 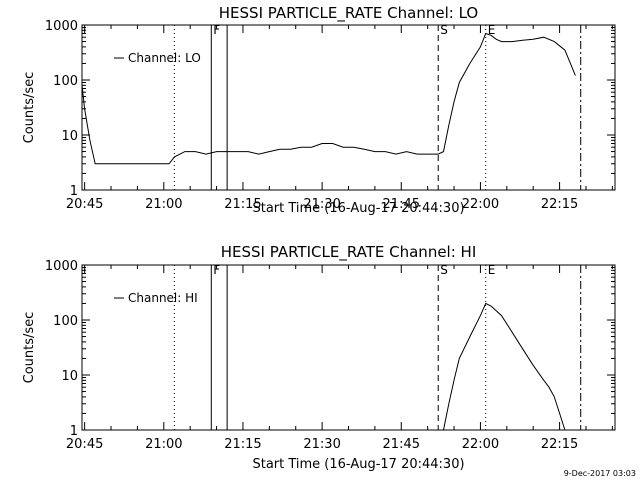 I want to click on legend-entry: Channel: LO, so click(x=164, y=58).